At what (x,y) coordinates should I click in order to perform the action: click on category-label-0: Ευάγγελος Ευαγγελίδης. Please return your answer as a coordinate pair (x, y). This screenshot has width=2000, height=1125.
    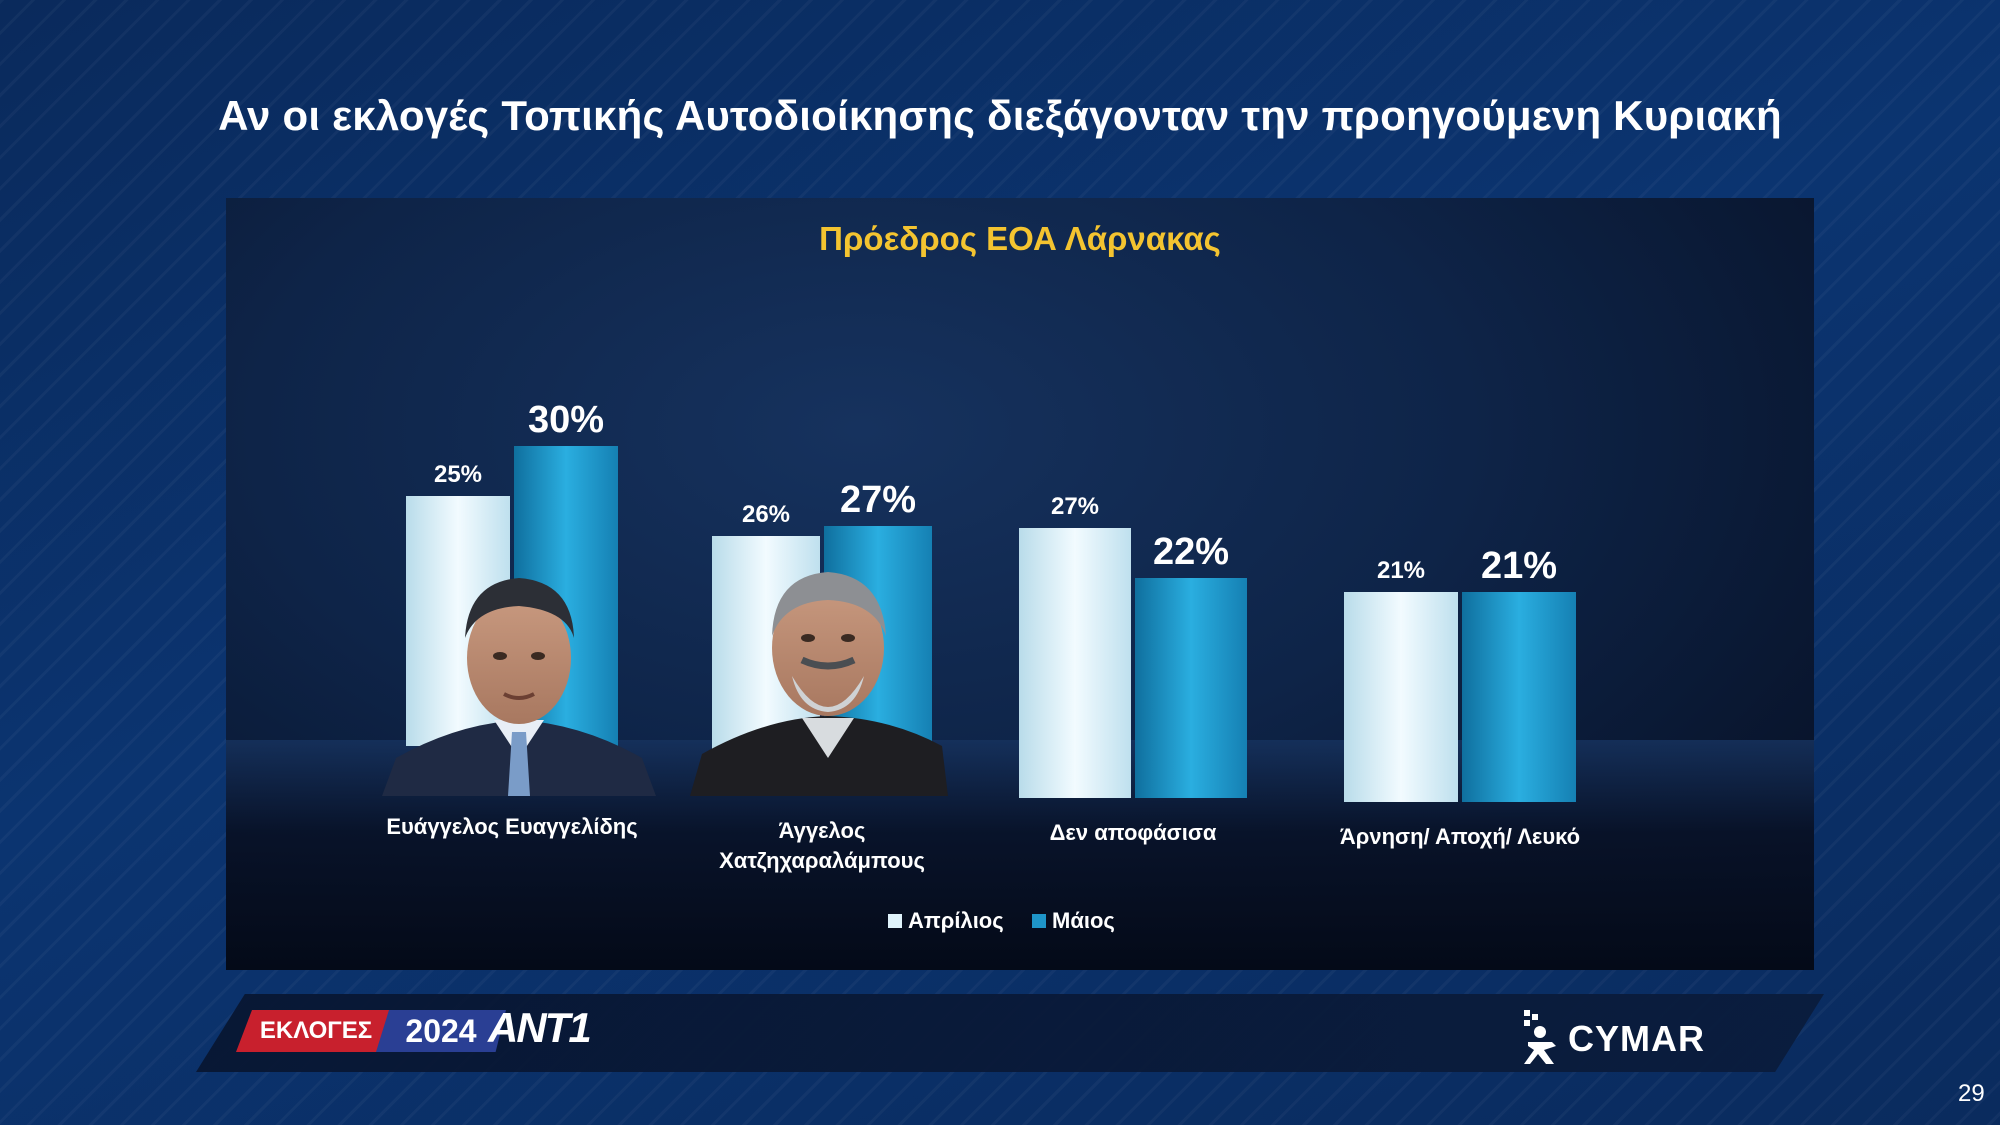
    Looking at the image, I should click on (511, 826).